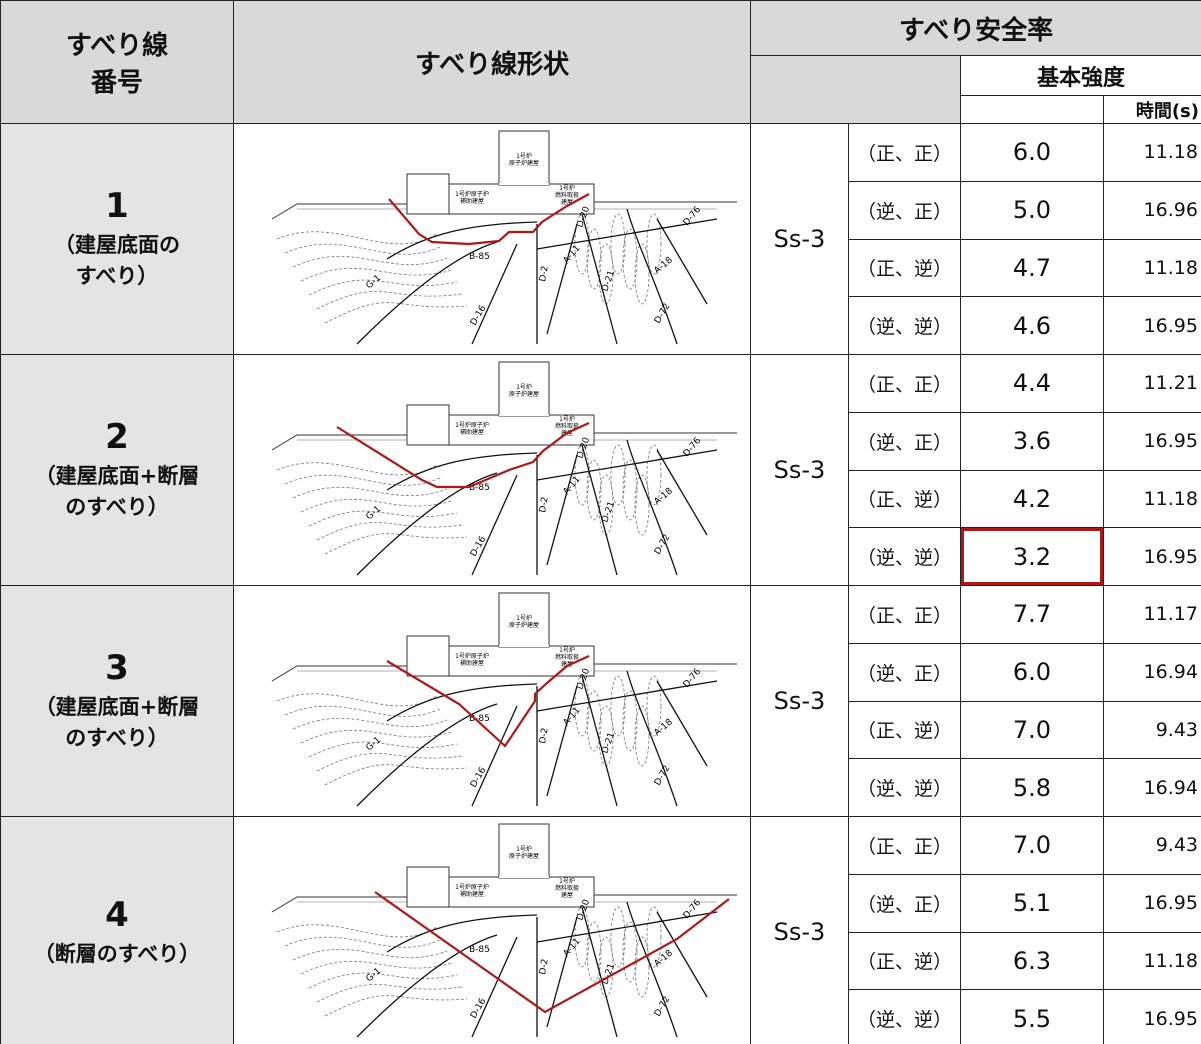  What do you see at coordinates (601, 499) in the screenshot?
I see `table-row: （正、逆） 4.2 11.18` at bounding box center [601, 499].